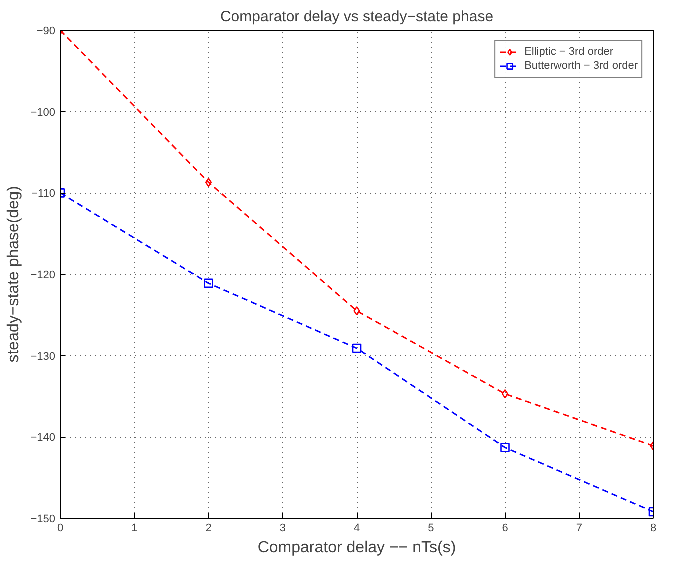 The height and width of the screenshot is (568, 673). What do you see at coordinates (43, 276) in the screenshot?
I see `y-tick-label: −120` at bounding box center [43, 276].